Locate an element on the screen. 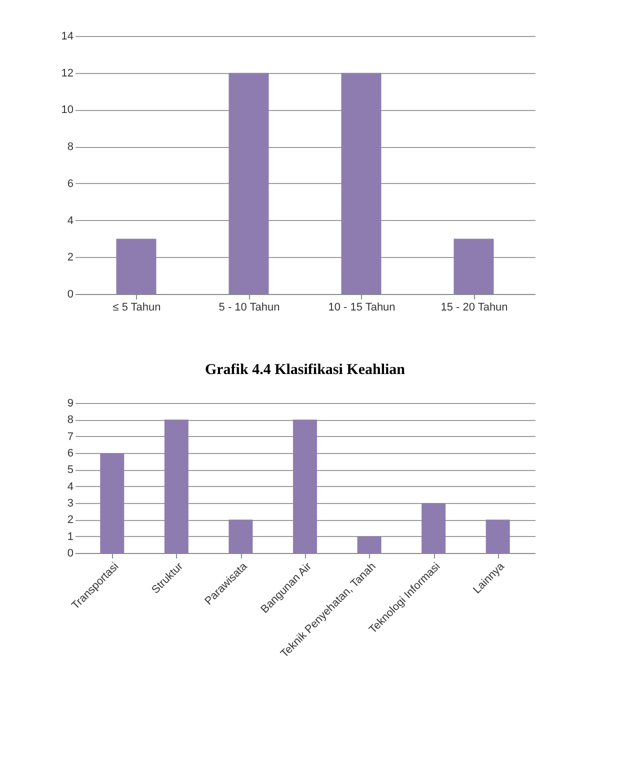  y-tick-label: 9 is located at coordinates (70, 404).